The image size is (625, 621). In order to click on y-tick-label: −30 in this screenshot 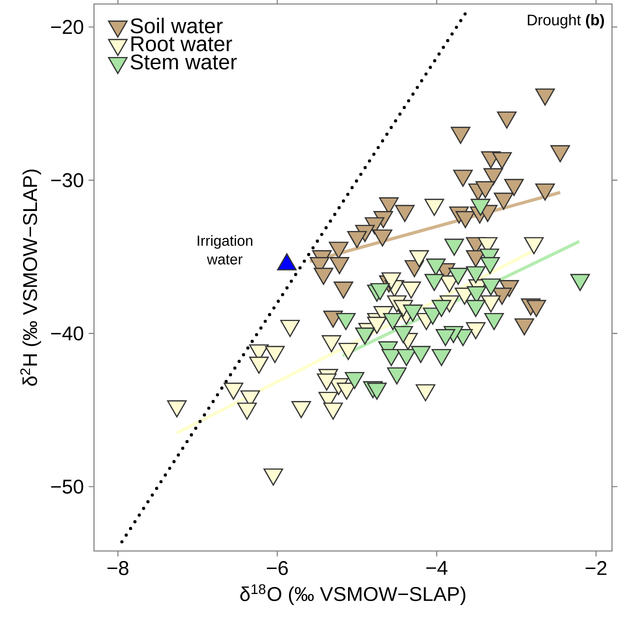, I will do `click(67, 180)`.